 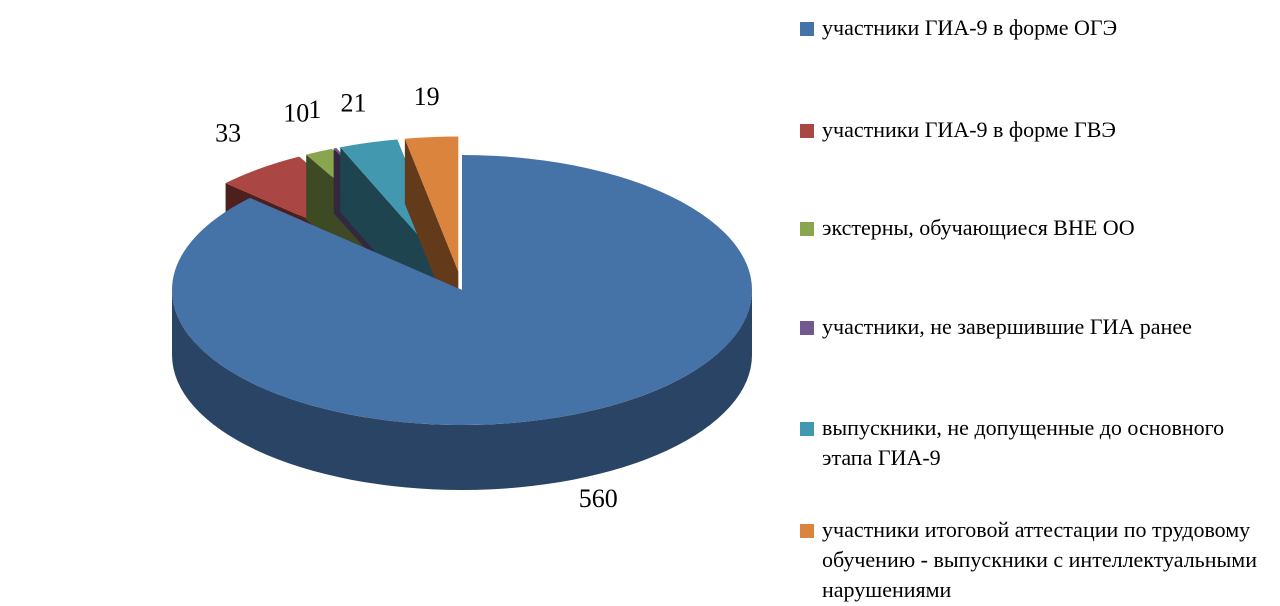 I want to click on data-label: 21, so click(x=354, y=102).